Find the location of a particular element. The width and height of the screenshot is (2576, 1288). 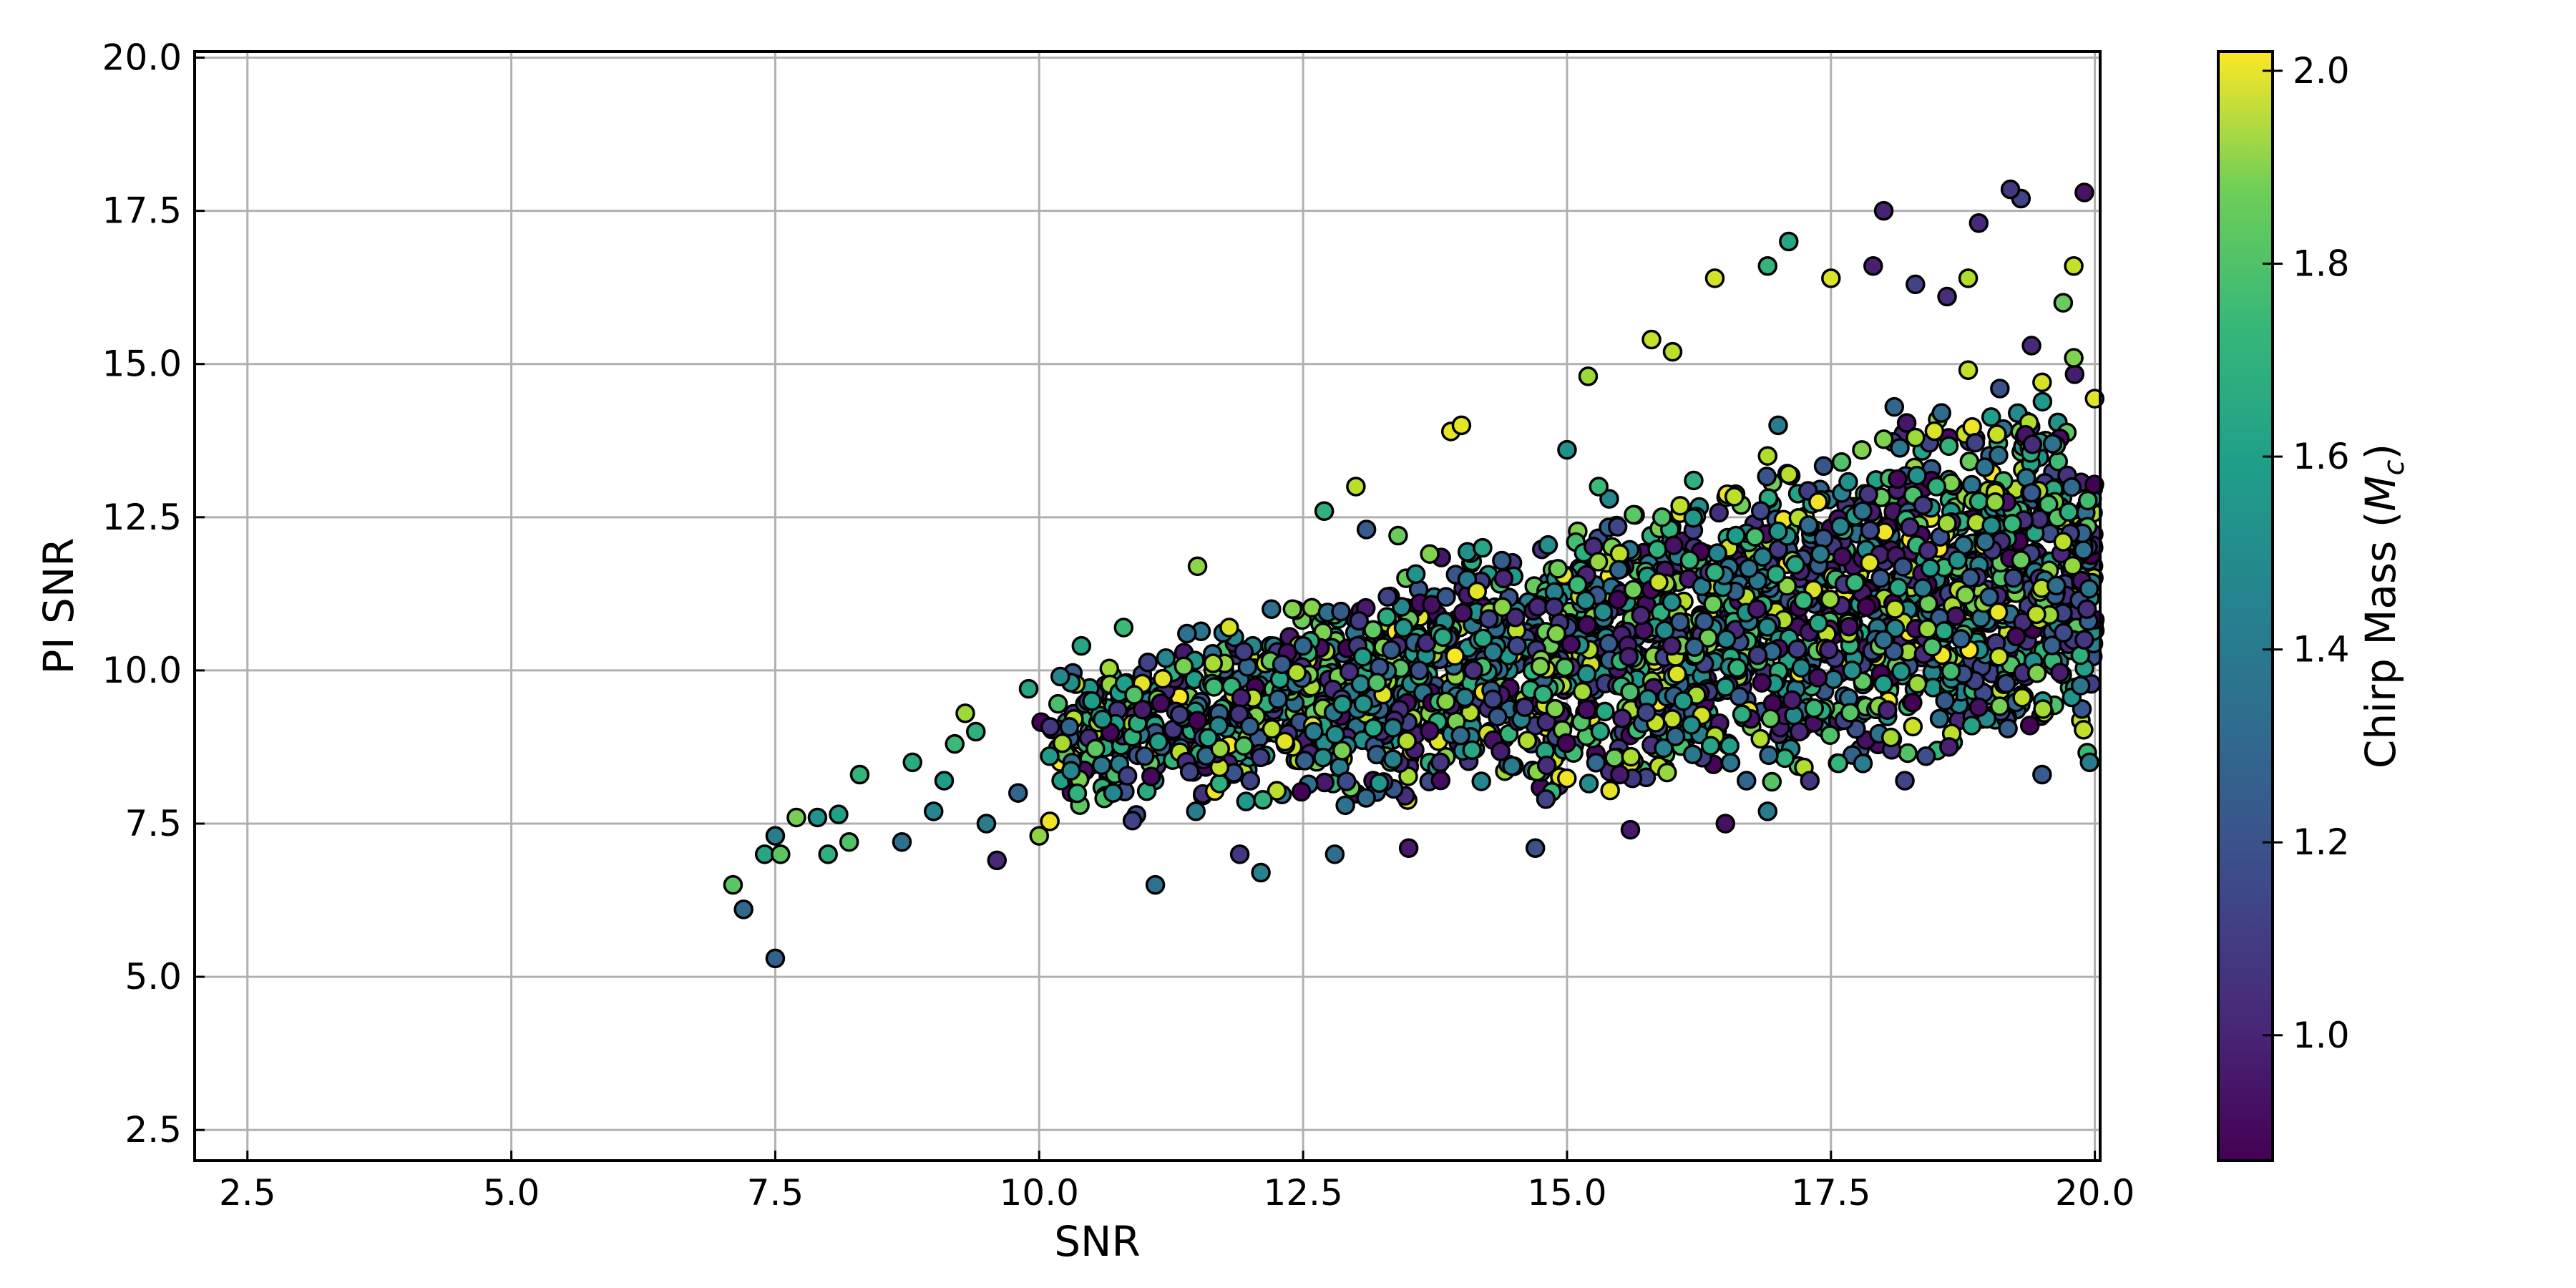

x-axis-label: SNR is located at coordinates (1097, 1241).